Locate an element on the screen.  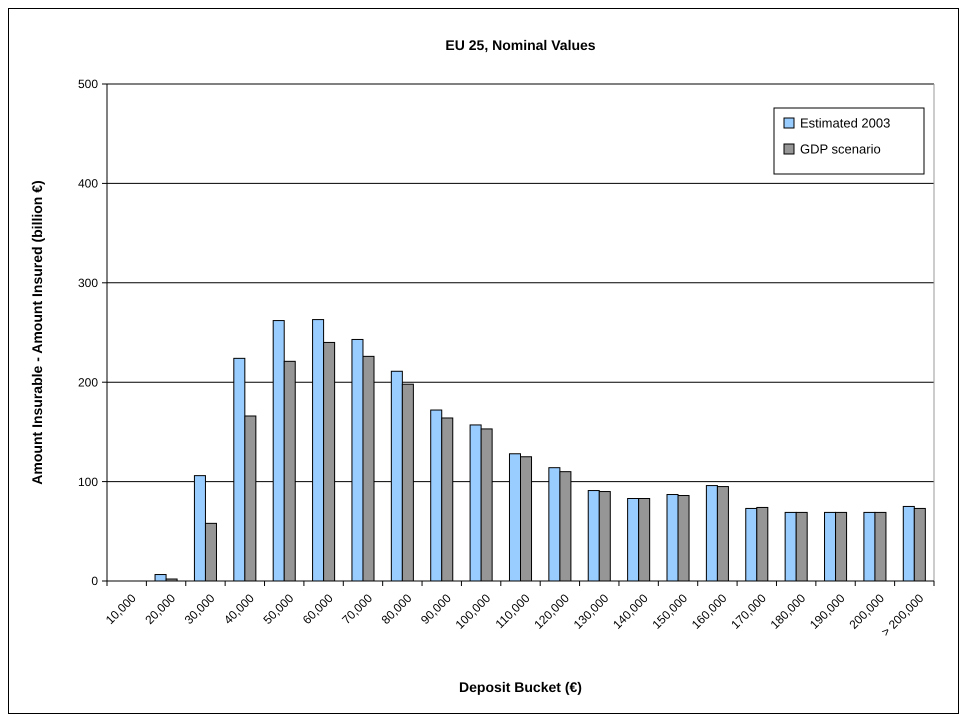
legend-label: GDP scenario is located at coordinates (840, 149).